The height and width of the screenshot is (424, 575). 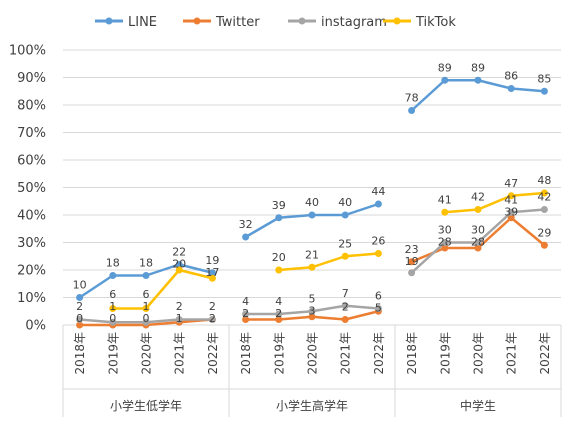 I want to click on data-label: 42, so click(x=544, y=197).